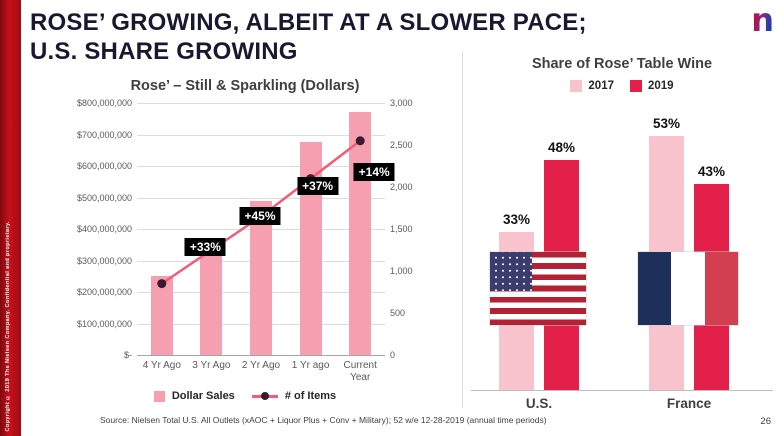  Describe the element at coordinates (161, 365) in the screenshot. I see `x-category-label: 4 Yr Ago` at that location.